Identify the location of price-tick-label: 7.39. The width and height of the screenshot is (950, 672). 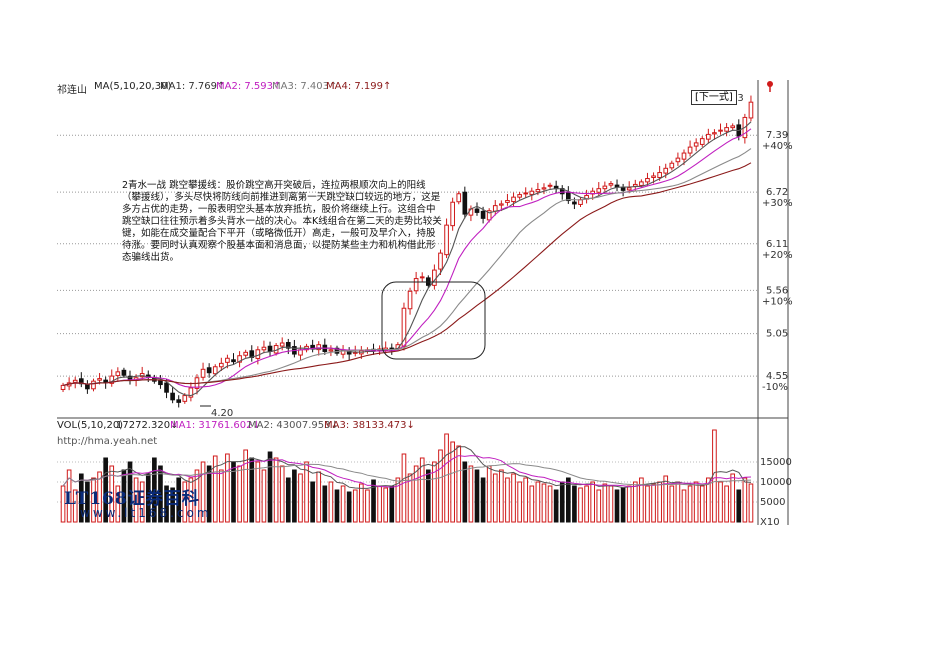
(777, 135).